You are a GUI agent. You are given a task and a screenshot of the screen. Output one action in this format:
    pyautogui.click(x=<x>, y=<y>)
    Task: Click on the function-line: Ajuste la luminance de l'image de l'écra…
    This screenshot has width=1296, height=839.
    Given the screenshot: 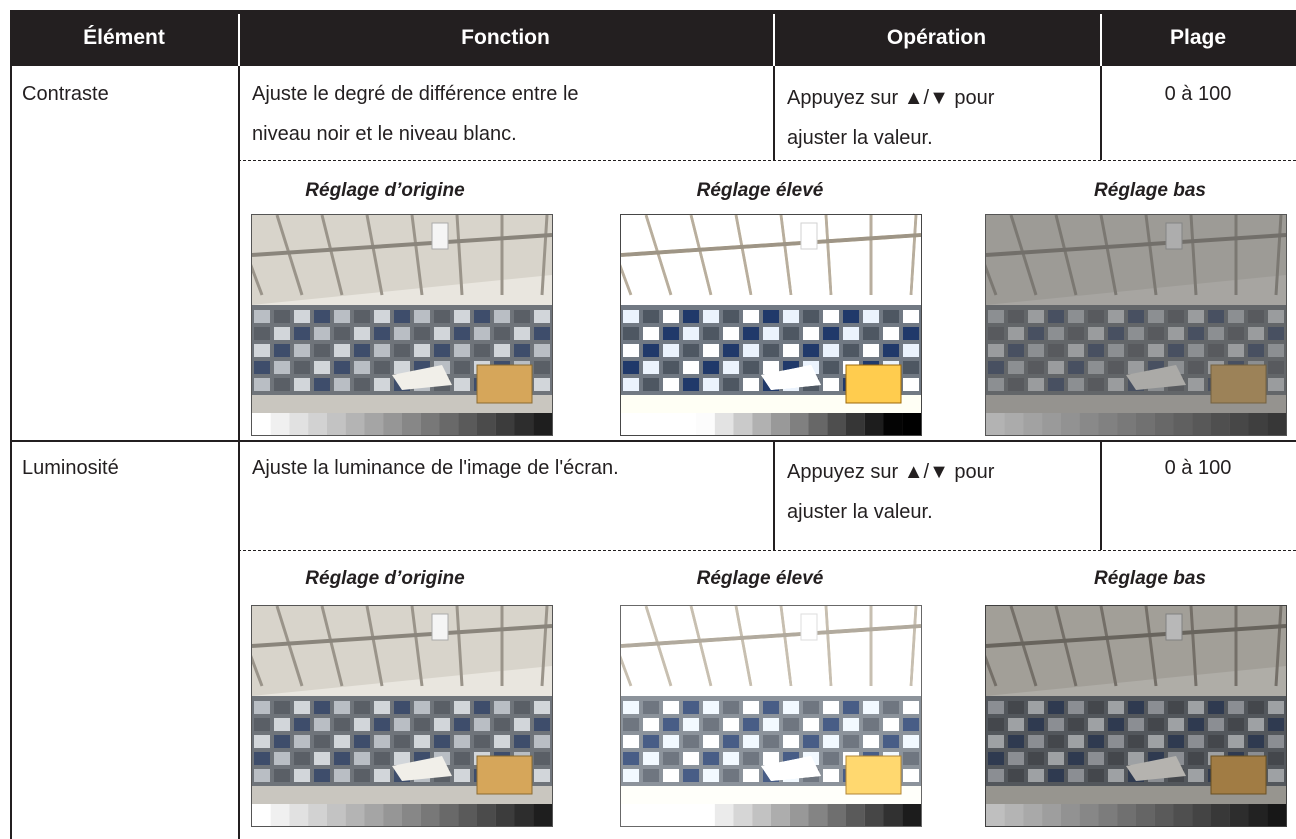 What is the action you would take?
    pyautogui.click(x=435, y=468)
    